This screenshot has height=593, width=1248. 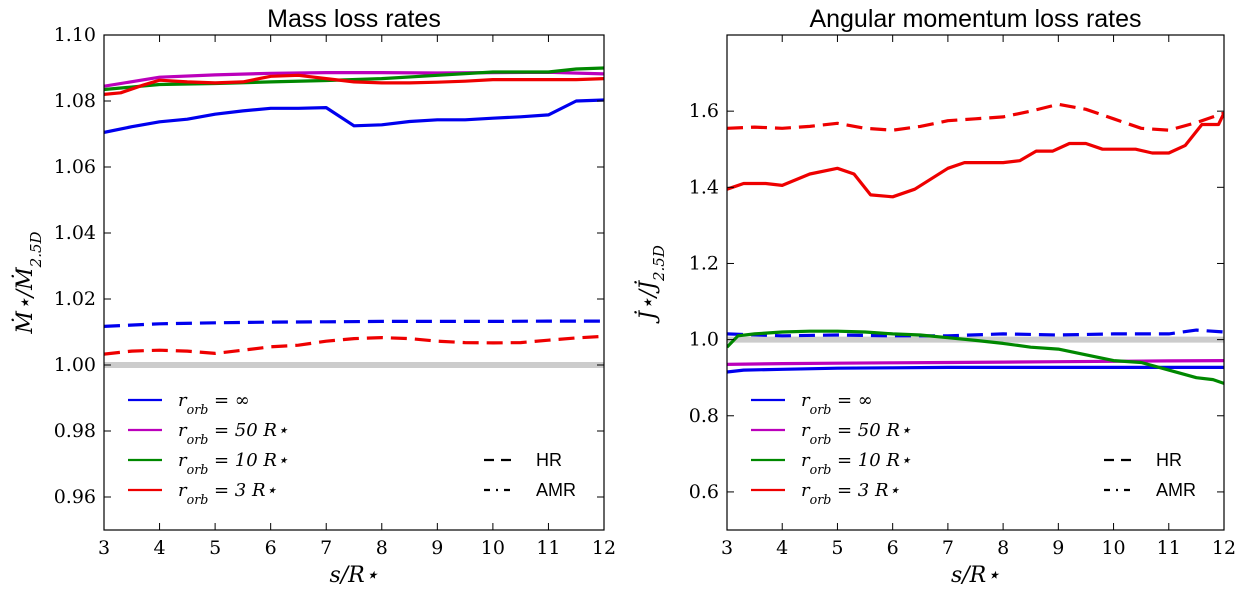 I want to click on y-tick-label: 1.2, so click(x=704, y=263).